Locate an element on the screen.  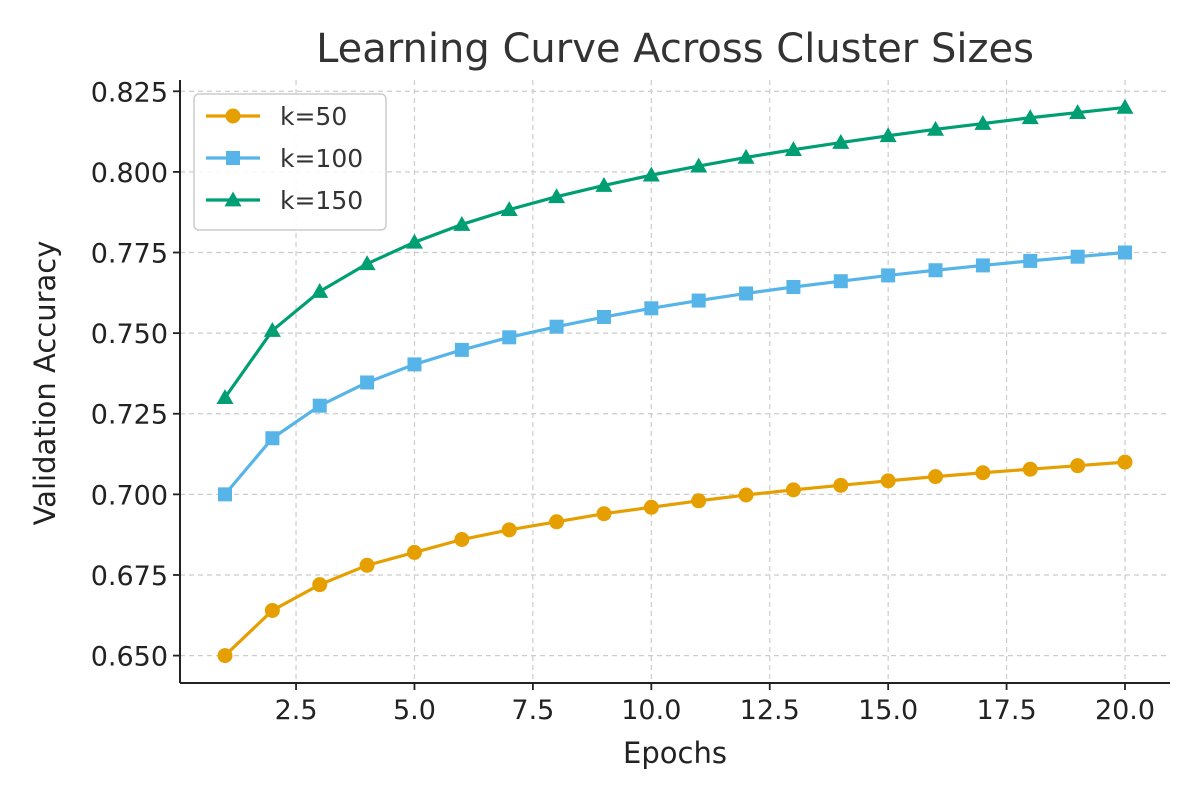
legend-entry: k=100 is located at coordinates (284, 158).